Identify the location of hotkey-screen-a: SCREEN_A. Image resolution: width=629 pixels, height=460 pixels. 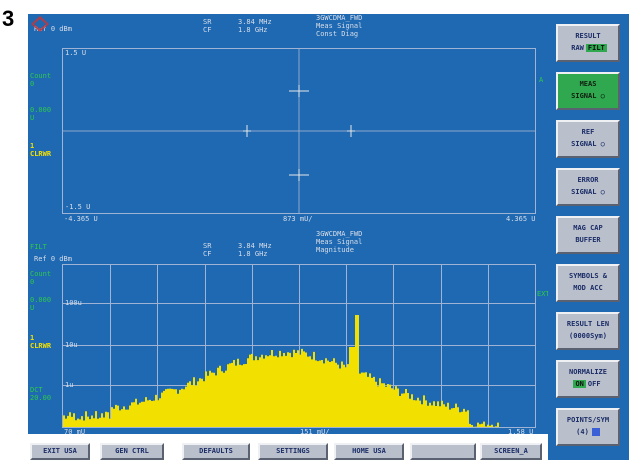
(511, 451).